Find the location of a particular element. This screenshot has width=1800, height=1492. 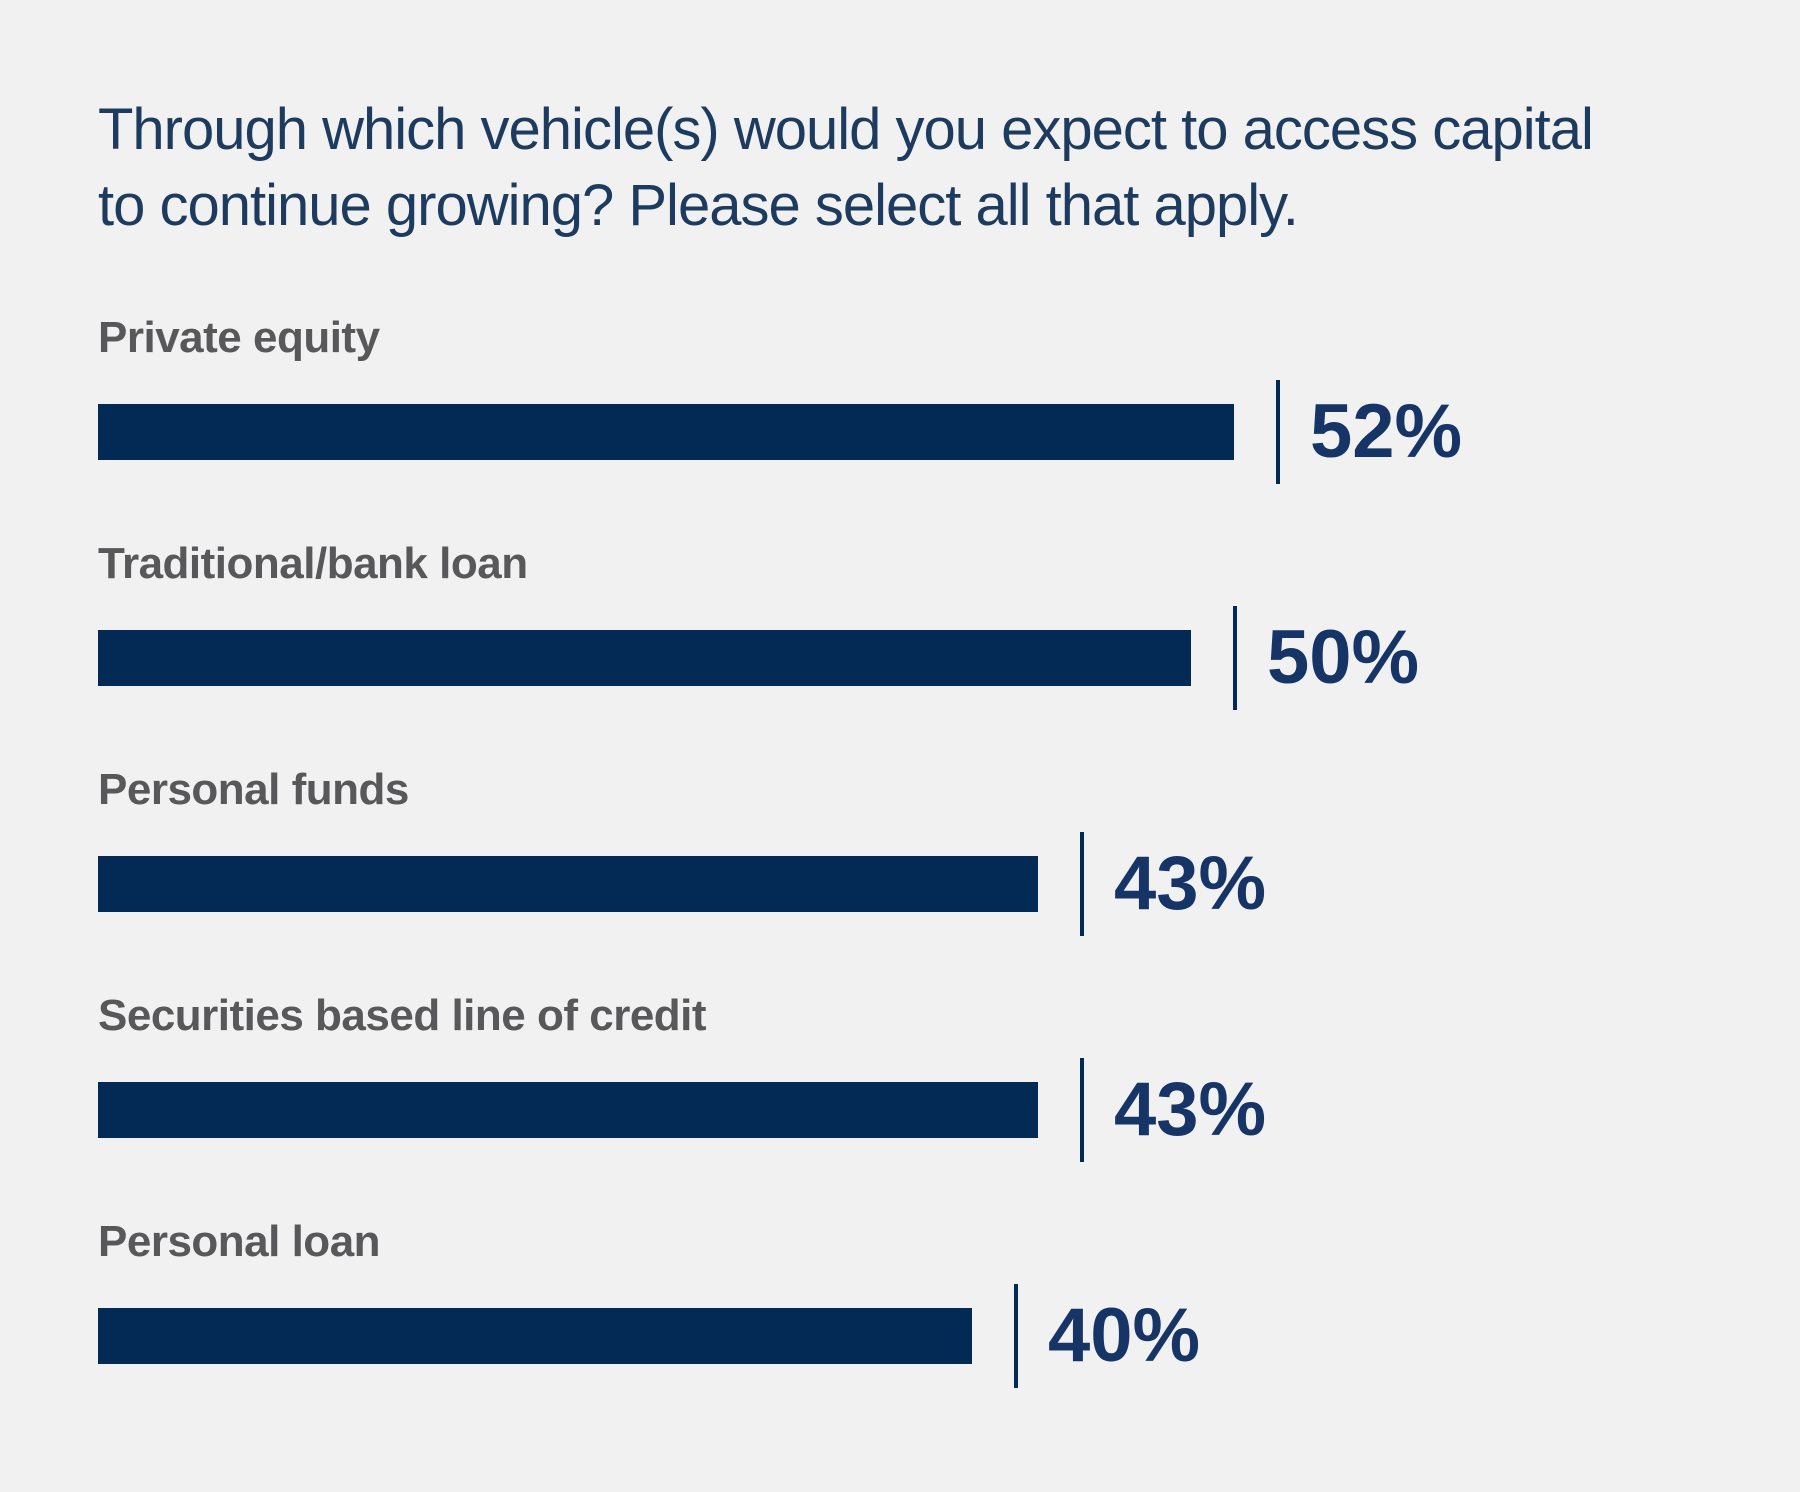

bar-category-label: Private equity is located at coordinates (239, 337).